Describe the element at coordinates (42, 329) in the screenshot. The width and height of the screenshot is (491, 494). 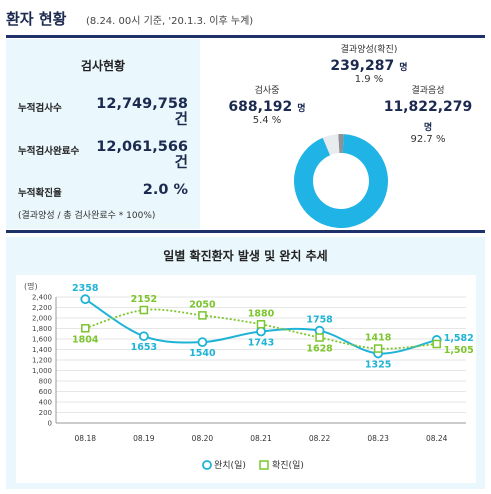
I see `y-tick-label: 1,800` at that location.